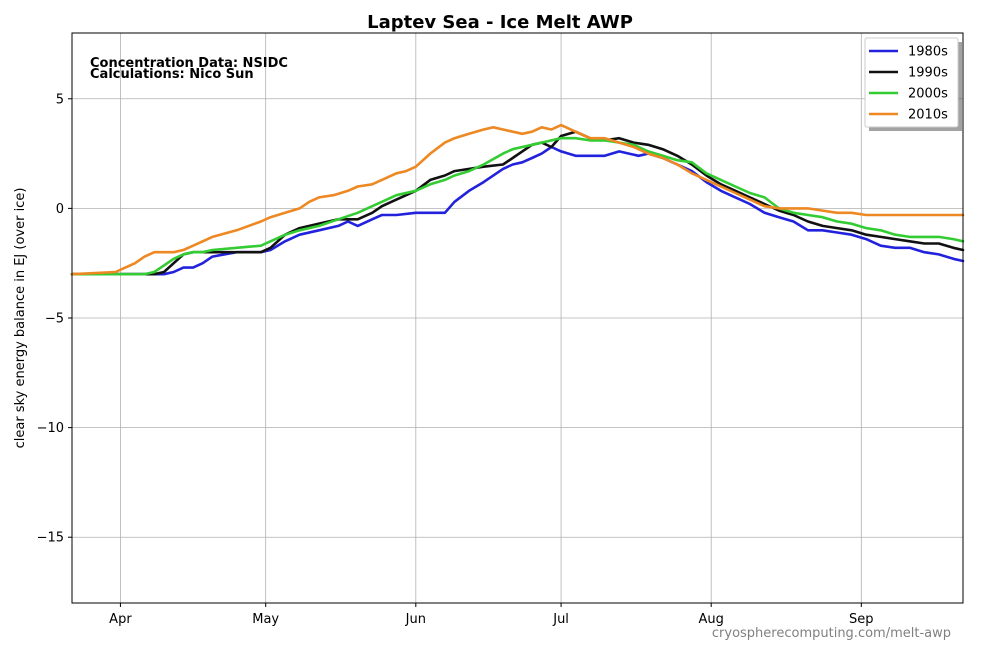 Image resolution: width=1000 pixels, height=650 pixels. Describe the element at coordinates (928, 73) in the screenshot. I see `legend-label-1990s: 1990s` at that location.